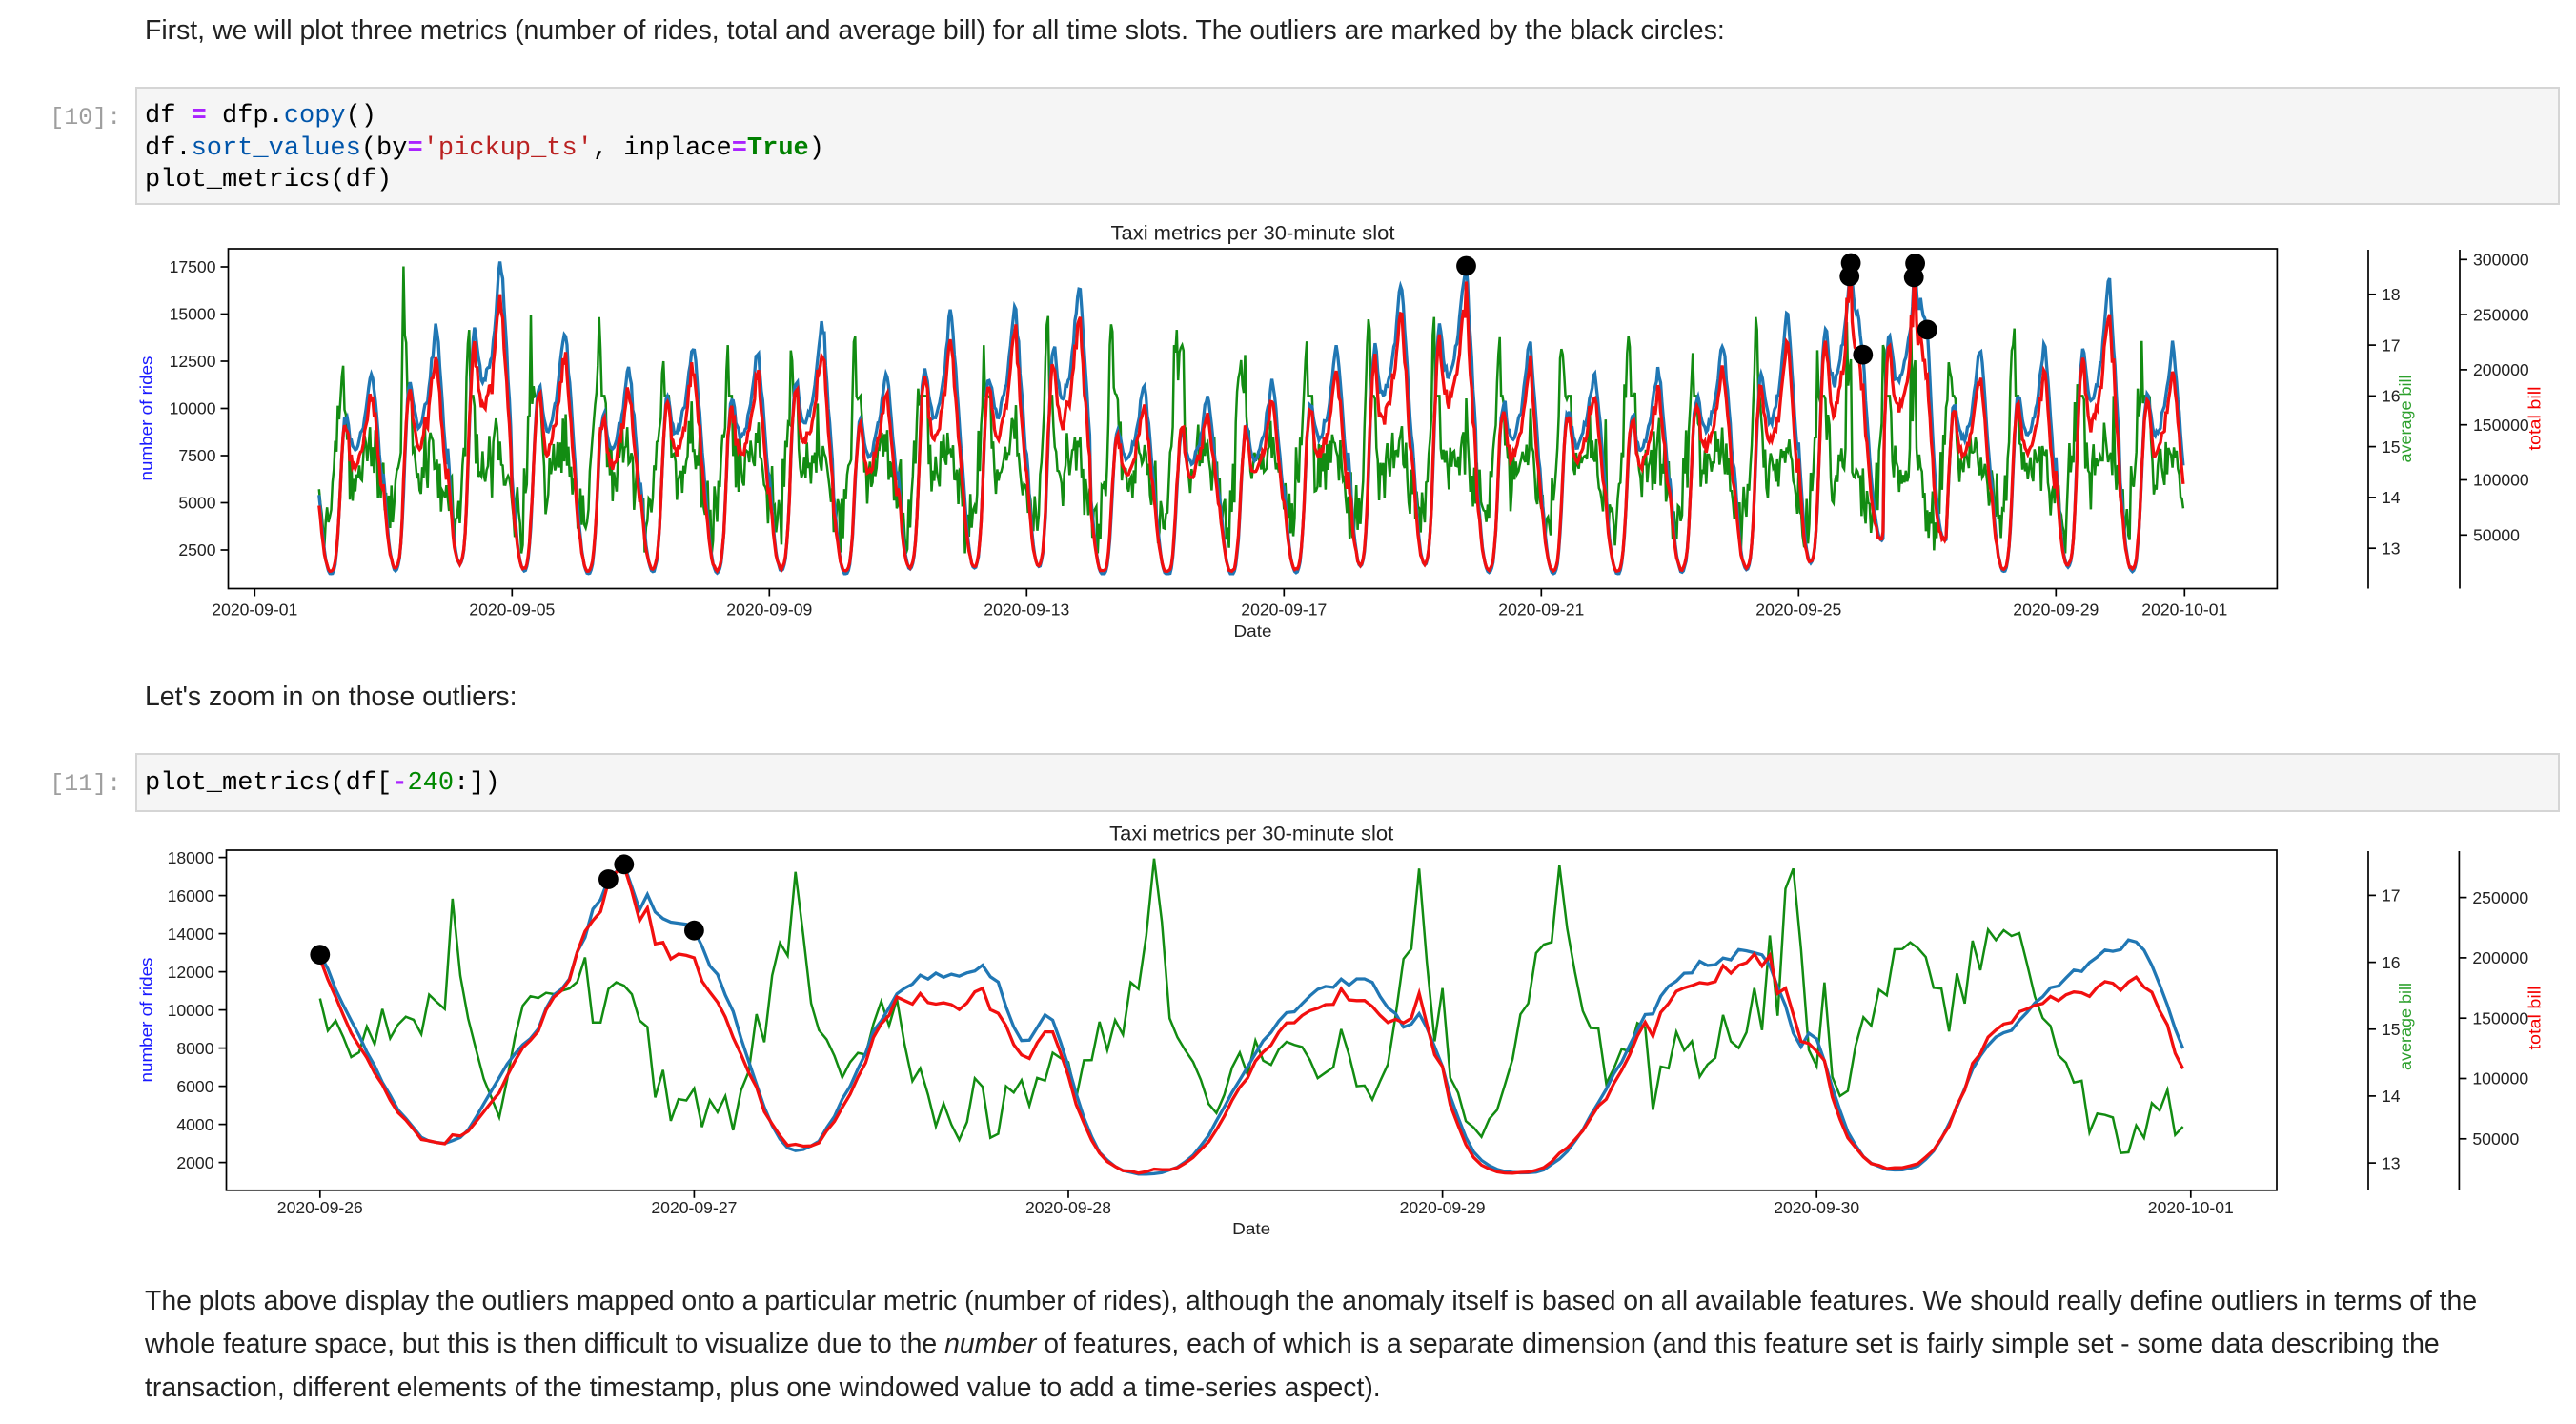 This screenshot has height=1424, width=2576. I want to click on svg-text: 2020-09-13, so click(1026, 610).